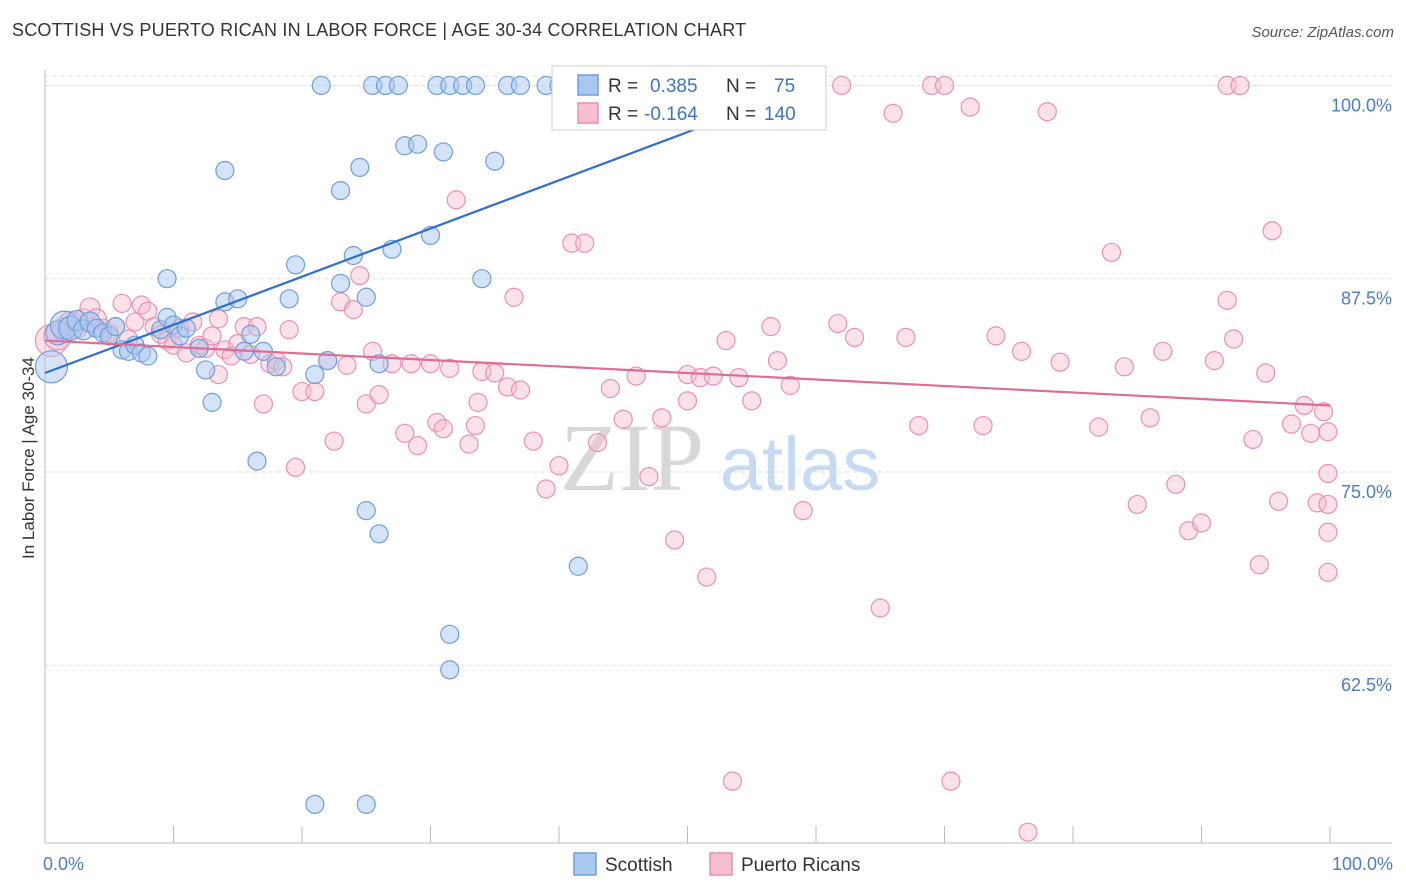 Image resolution: width=1406 pixels, height=892 pixels. I want to click on stats-legend: R = 0.385 N = 75 R = -0.164 N = 140, so click(689, 98).